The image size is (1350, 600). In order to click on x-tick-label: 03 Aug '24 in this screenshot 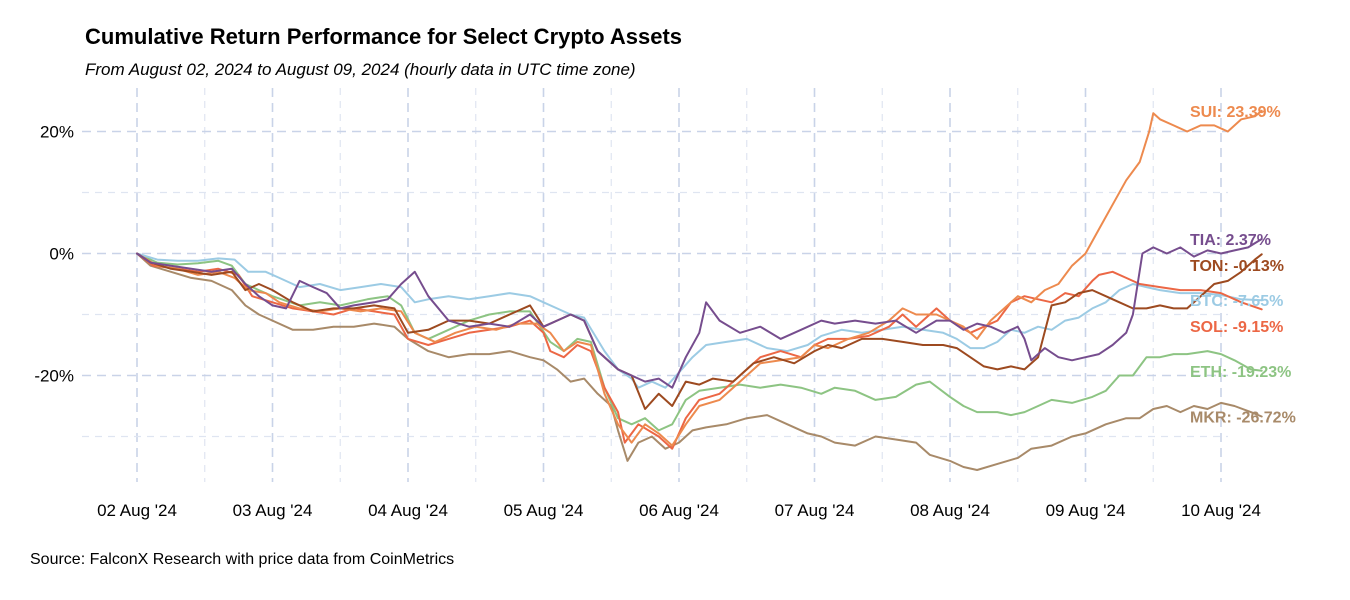, I will do `click(273, 510)`.